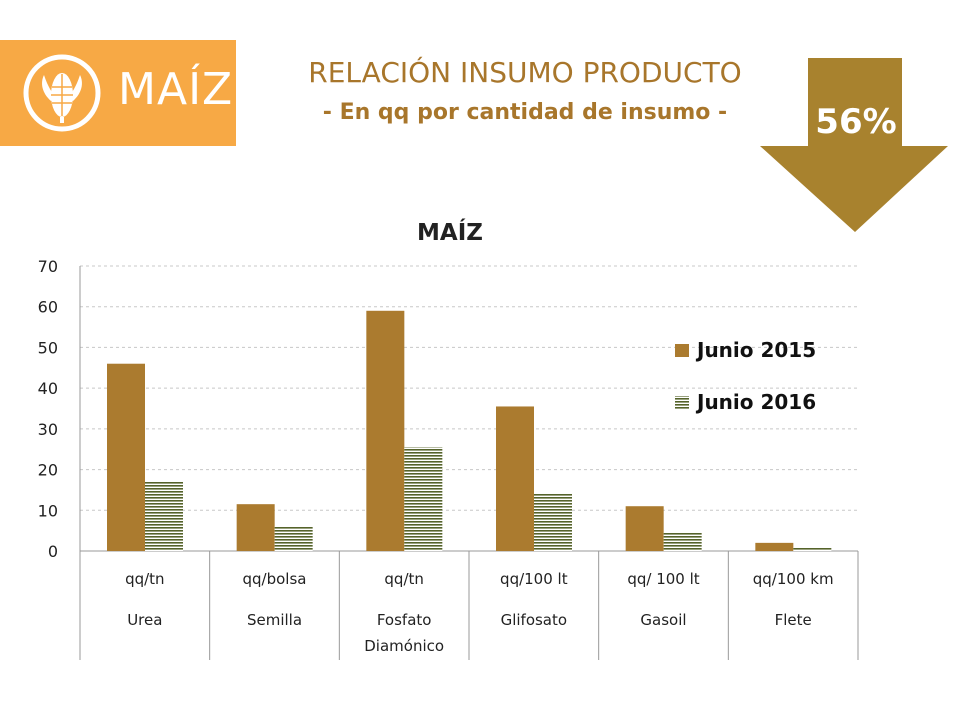 Image resolution: width=960 pixels, height=720 pixels. Describe the element at coordinates (525, 72) in the screenshot. I see `page-title: RELACIÓN INSUMO PRODUCTO` at that location.